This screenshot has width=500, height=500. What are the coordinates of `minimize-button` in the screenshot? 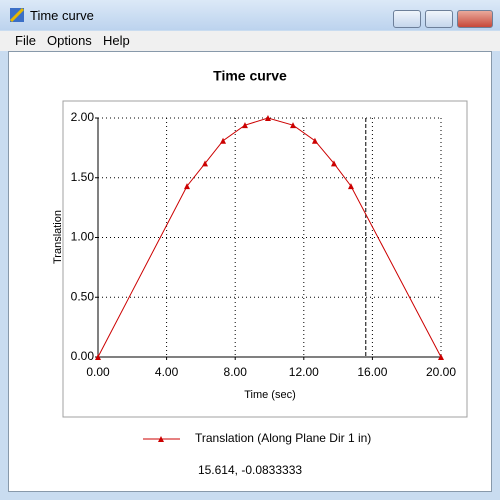 It's located at (407, 19).